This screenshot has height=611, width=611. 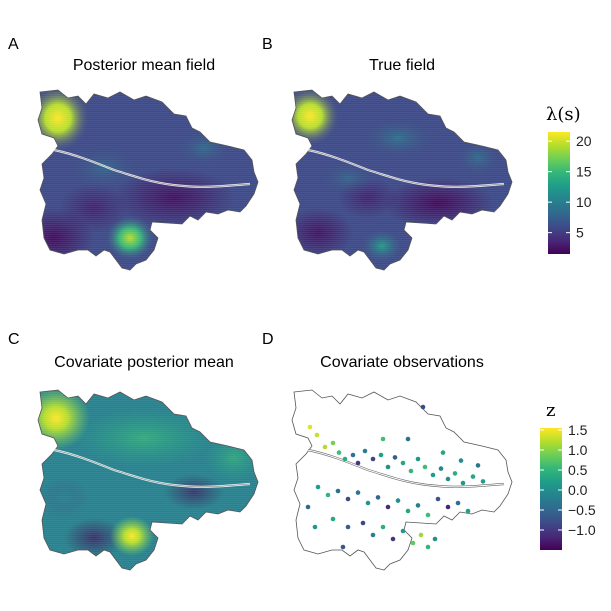 I want to click on river-edge-b, so click(x=406, y=168).